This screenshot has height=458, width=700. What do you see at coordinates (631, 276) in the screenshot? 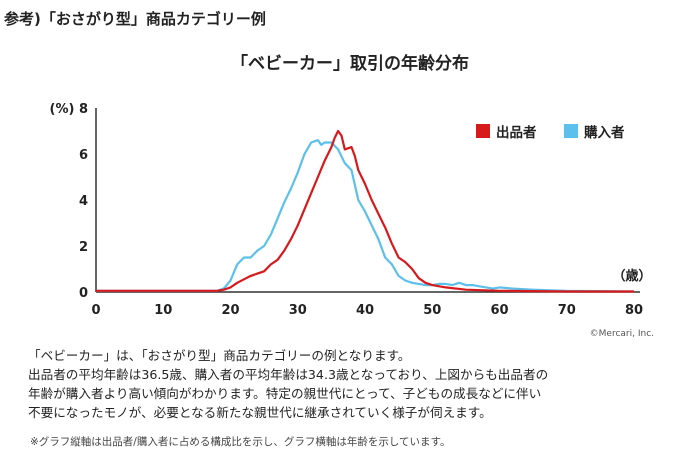
I see `x-axis-label: （歳）` at bounding box center [631, 276].